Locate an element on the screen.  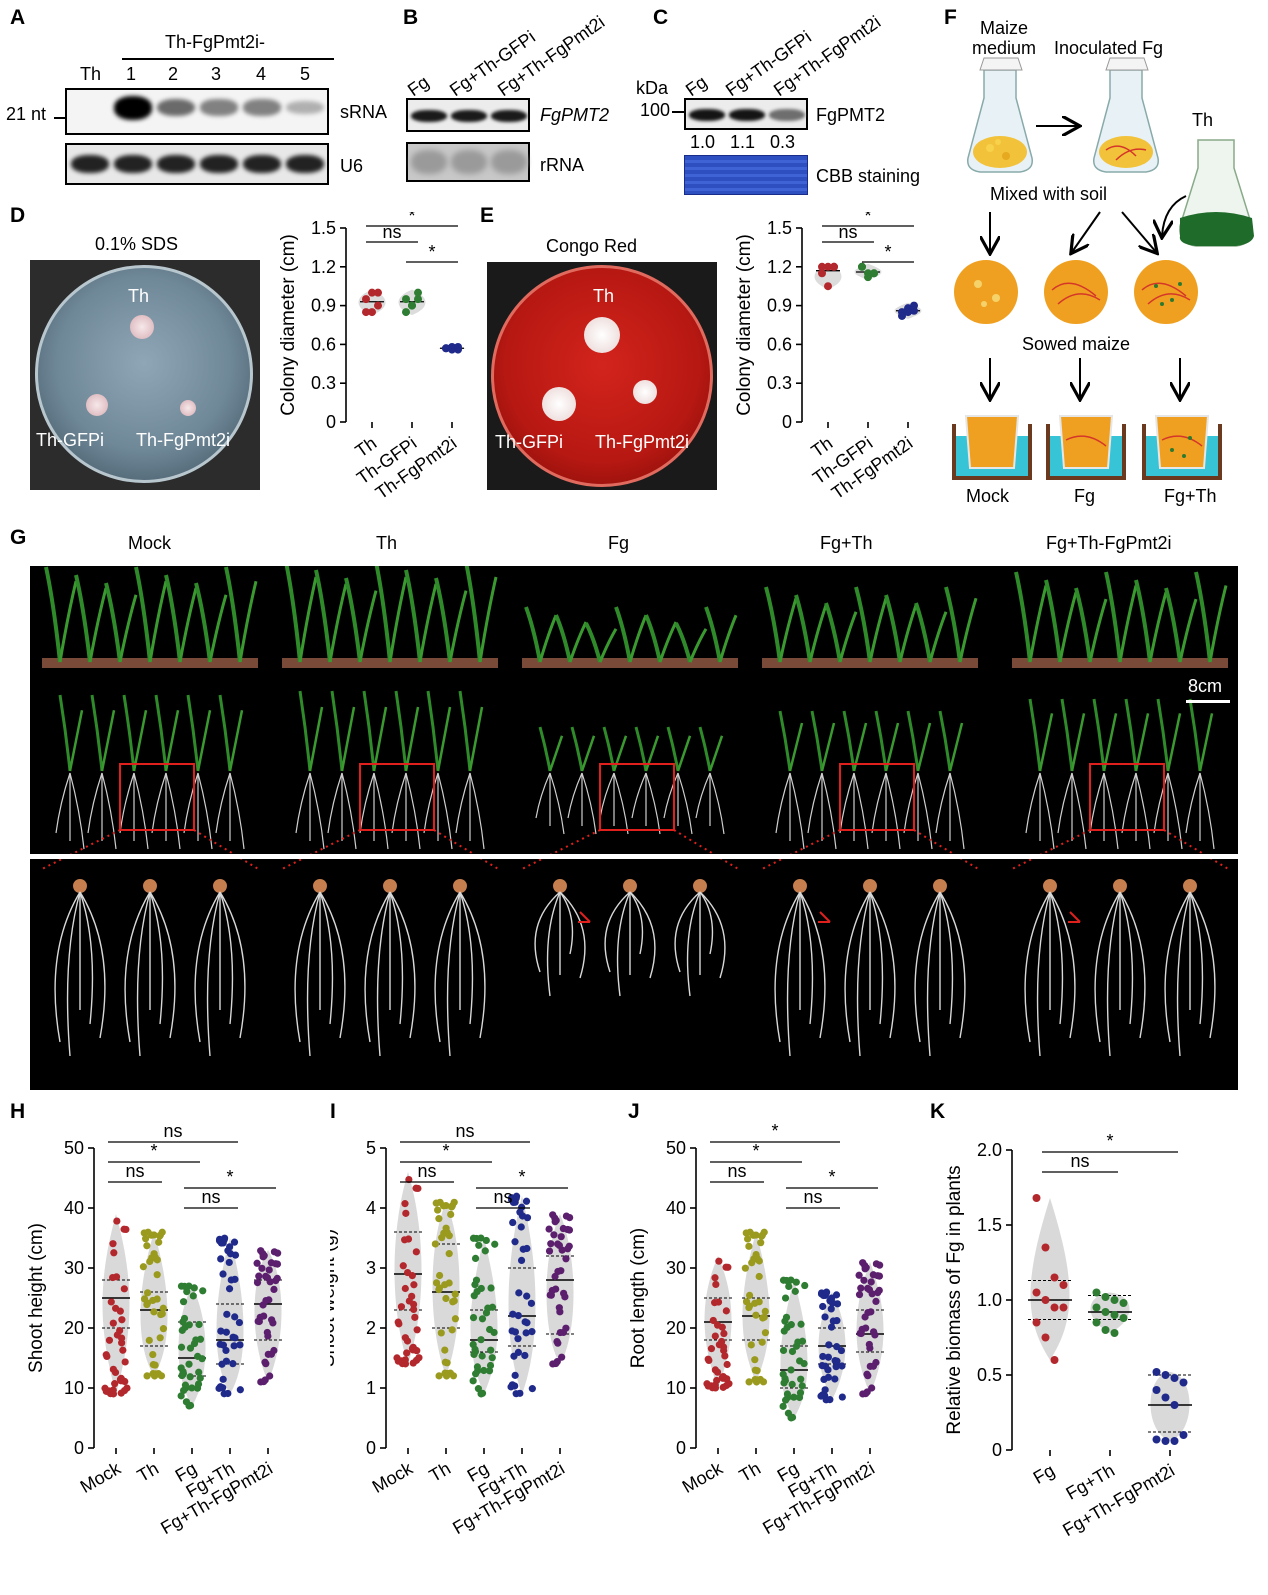
chart-d-y-tick-label: 0.3 is located at coordinates (323, 383).